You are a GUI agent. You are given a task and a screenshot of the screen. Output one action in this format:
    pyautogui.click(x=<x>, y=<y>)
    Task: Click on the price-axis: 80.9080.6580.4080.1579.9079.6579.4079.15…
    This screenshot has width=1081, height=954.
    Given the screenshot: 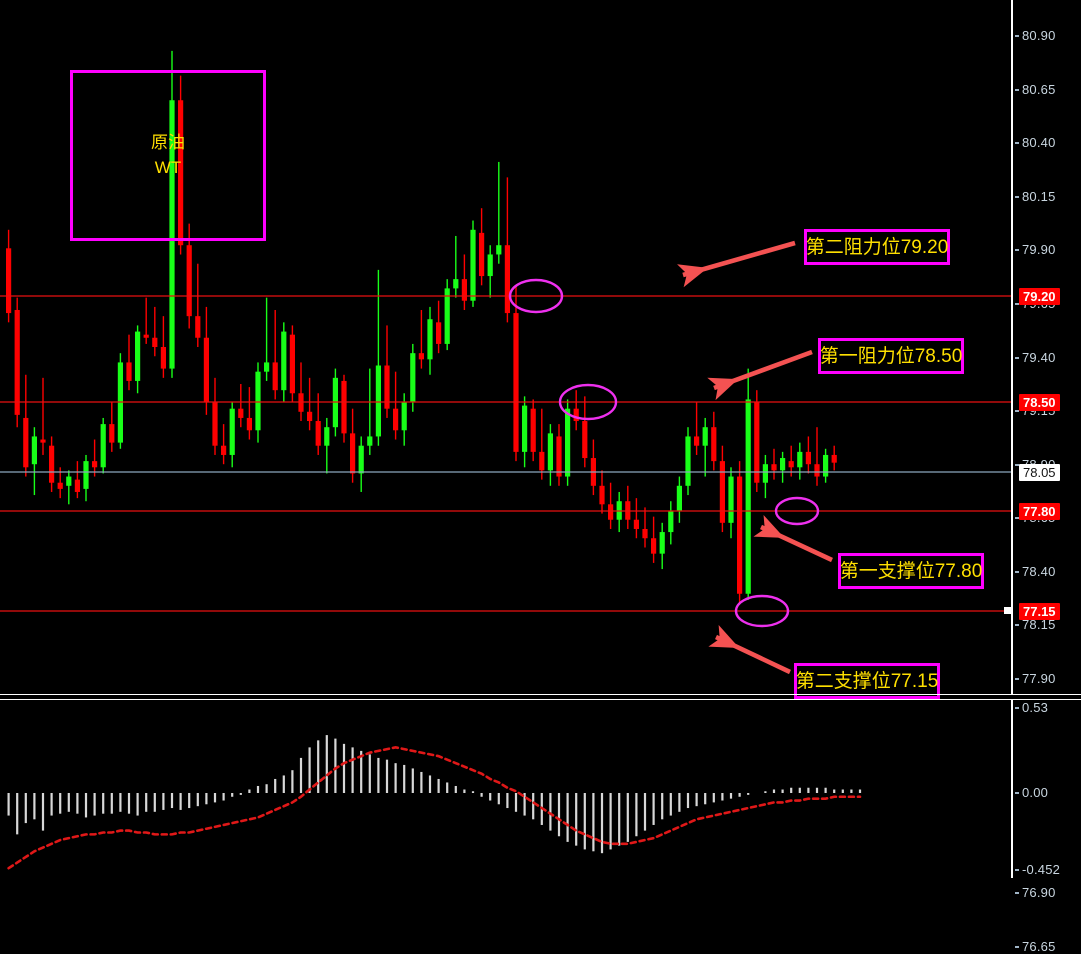 What is the action you would take?
    pyautogui.click(x=1046, y=477)
    